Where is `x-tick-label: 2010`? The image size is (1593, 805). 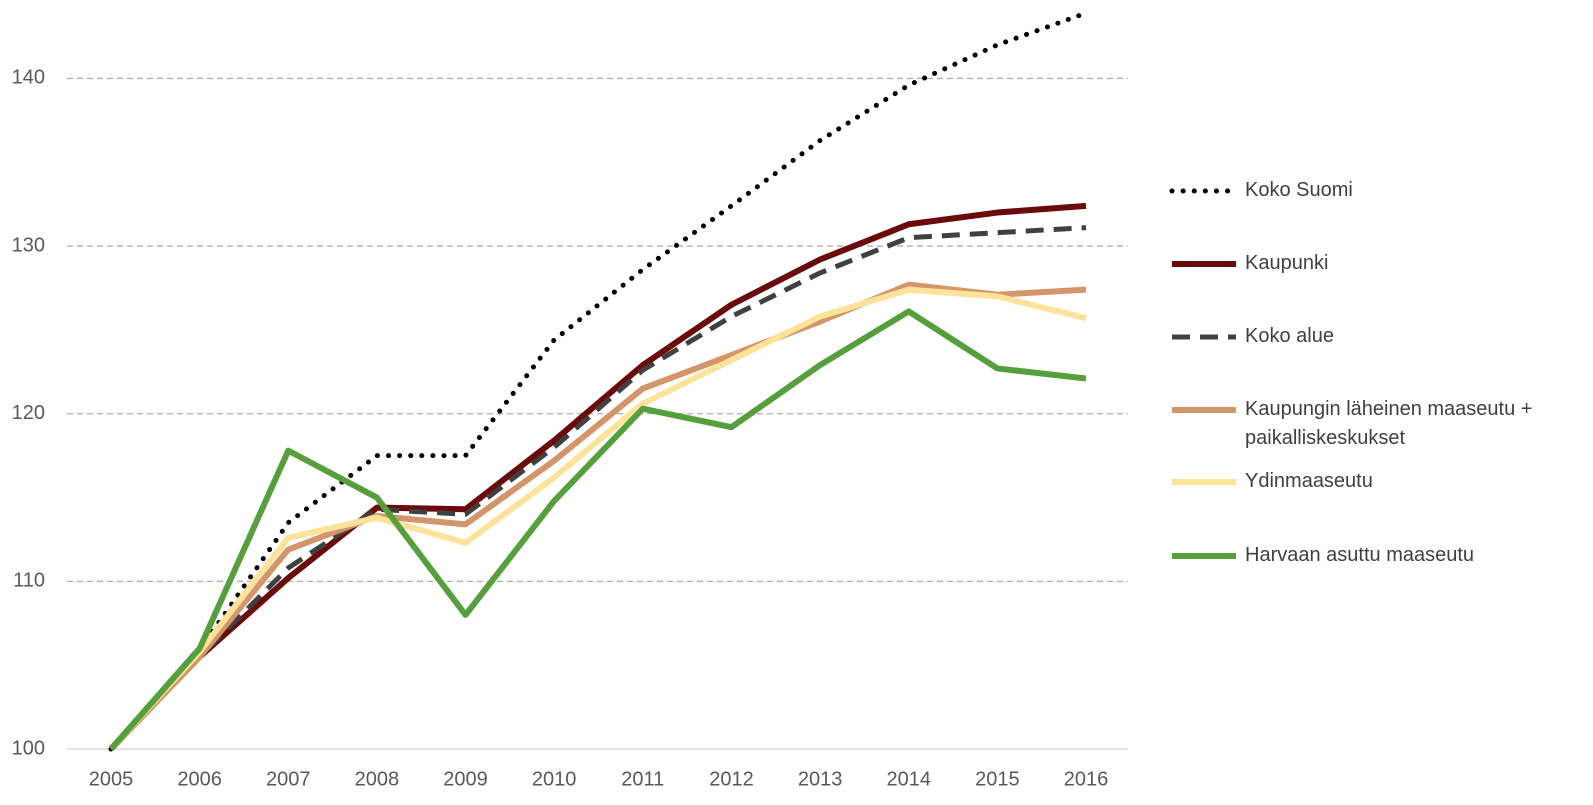 x-tick-label: 2010 is located at coordinates (554, 779).